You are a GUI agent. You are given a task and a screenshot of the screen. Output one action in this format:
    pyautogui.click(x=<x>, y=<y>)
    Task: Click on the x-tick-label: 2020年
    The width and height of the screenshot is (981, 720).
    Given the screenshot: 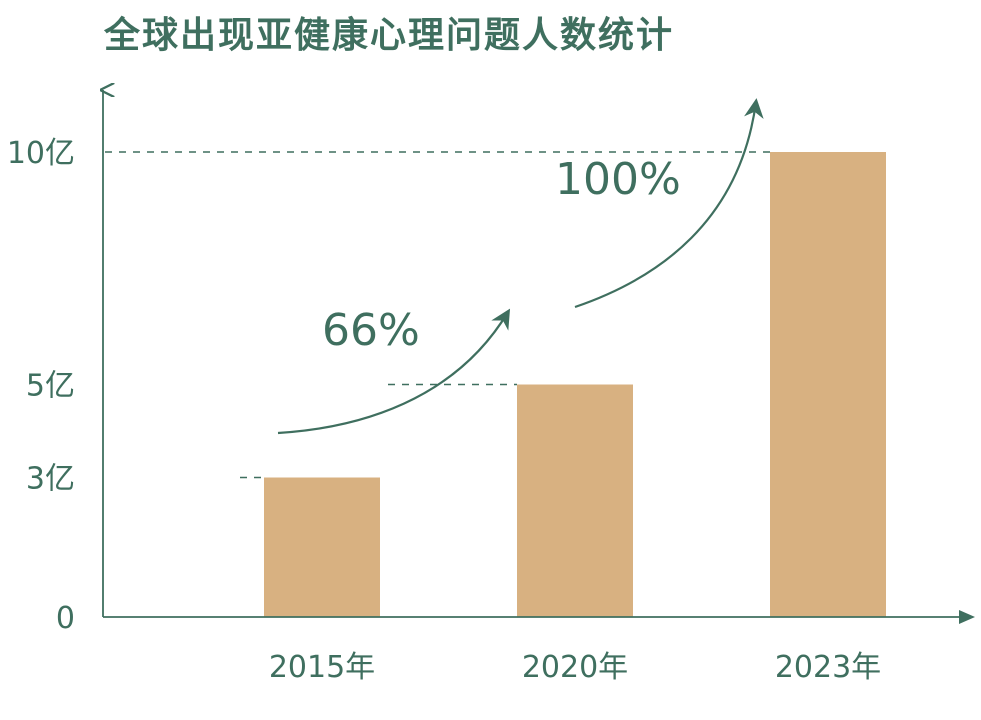 What is the action you would take?
    pyautogui.click(x=575, y=667)
    